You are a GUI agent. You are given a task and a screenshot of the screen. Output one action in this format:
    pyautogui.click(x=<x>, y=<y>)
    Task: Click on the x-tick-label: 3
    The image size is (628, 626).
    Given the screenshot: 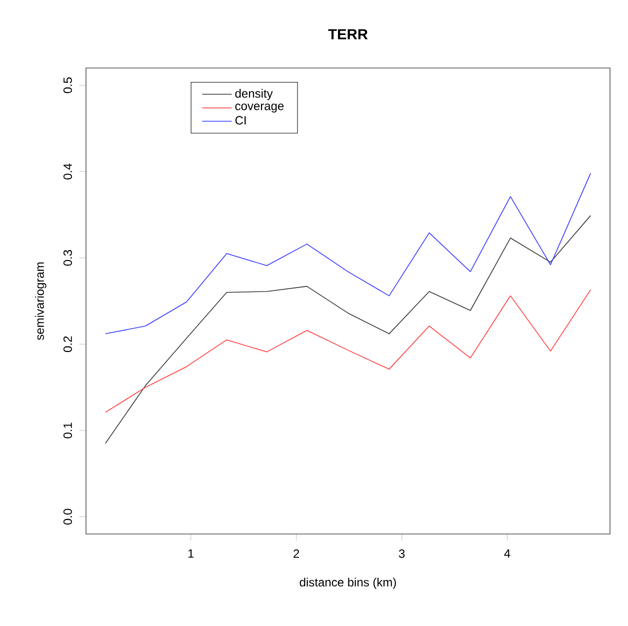 What is the action you would take?
    pyautogui.click(x=401, y=553)
    